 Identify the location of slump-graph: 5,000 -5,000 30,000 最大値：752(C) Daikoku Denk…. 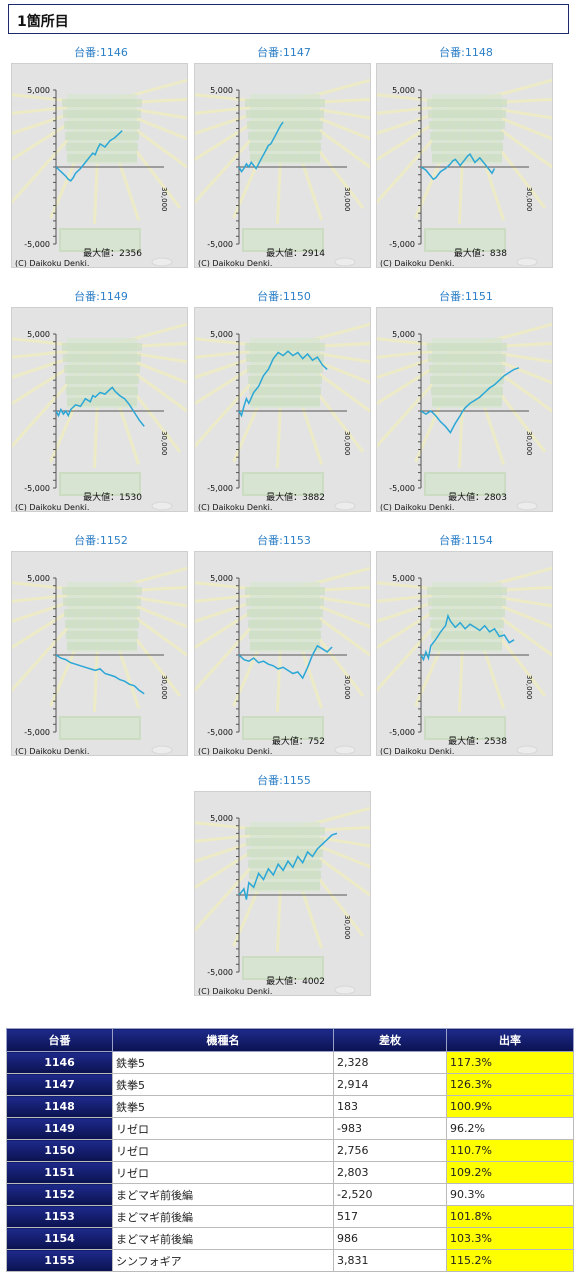
(282, 661).